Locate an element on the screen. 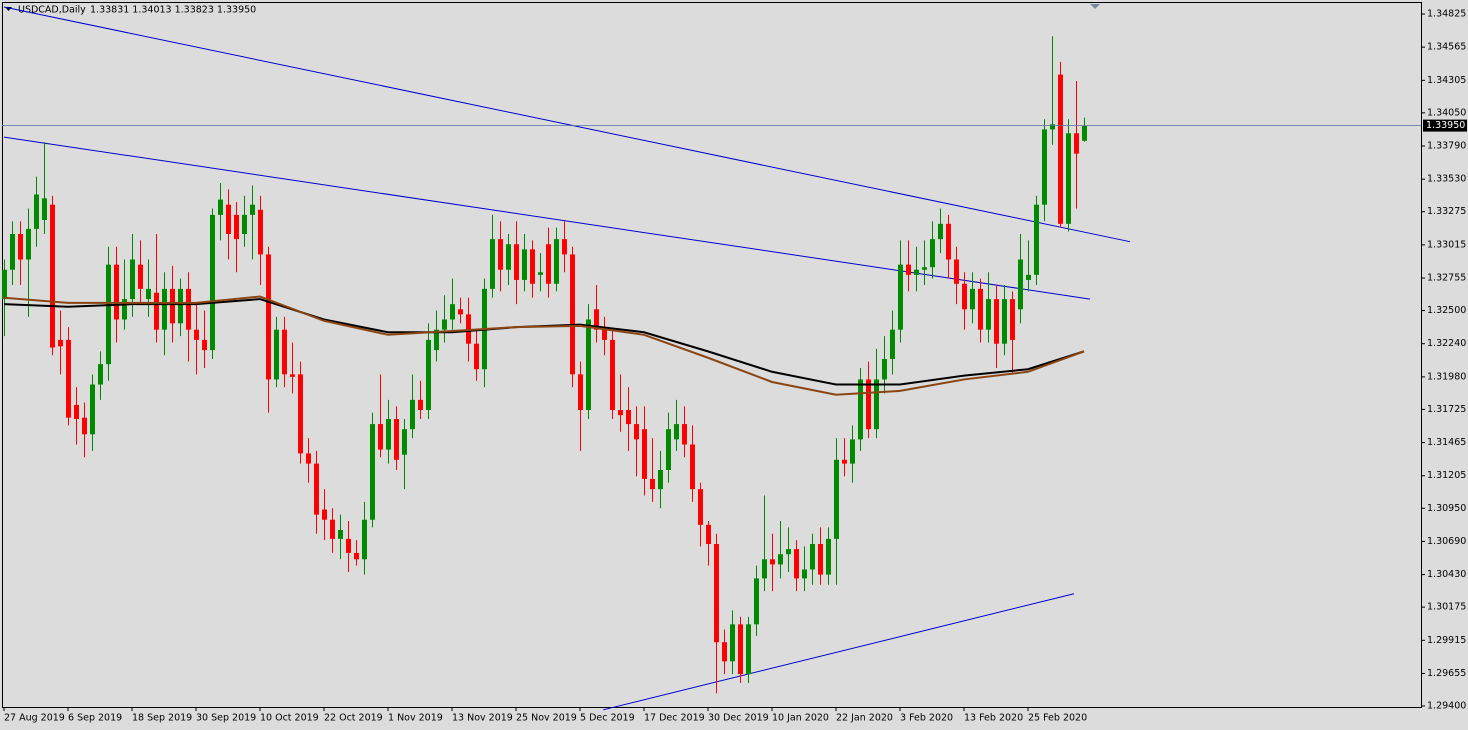  x-tick-label: 3 Feb 2020 is located at coordinates (926, 718).